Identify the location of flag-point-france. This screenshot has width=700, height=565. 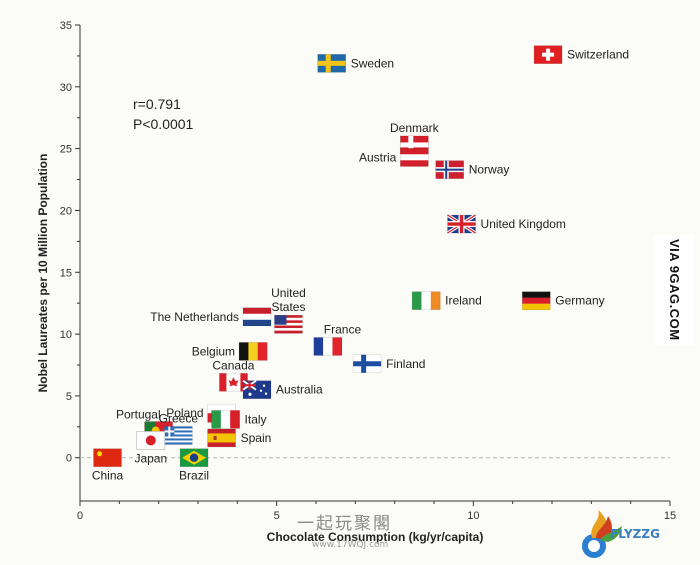
(328, 346).